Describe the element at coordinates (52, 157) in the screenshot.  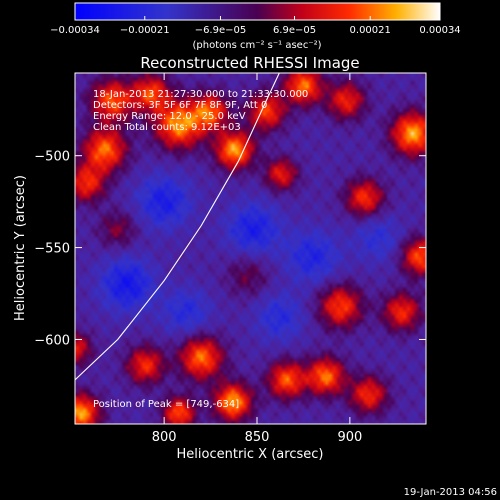
I see `y-tick-label: −500` at that location.